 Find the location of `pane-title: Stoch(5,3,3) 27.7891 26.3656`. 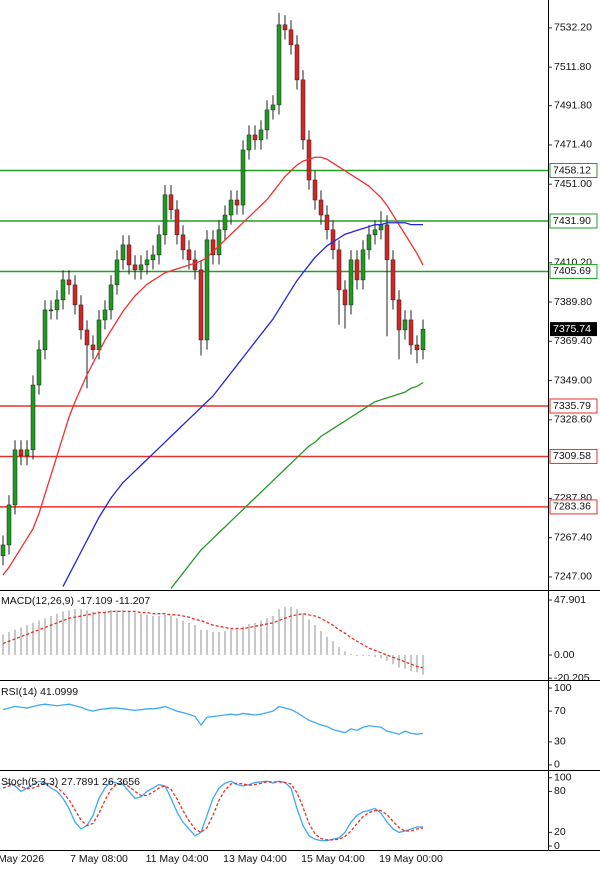

pane-title: Stoch(5,3,3) 27.7891 26.3656 is located at coordinates (70, 782).